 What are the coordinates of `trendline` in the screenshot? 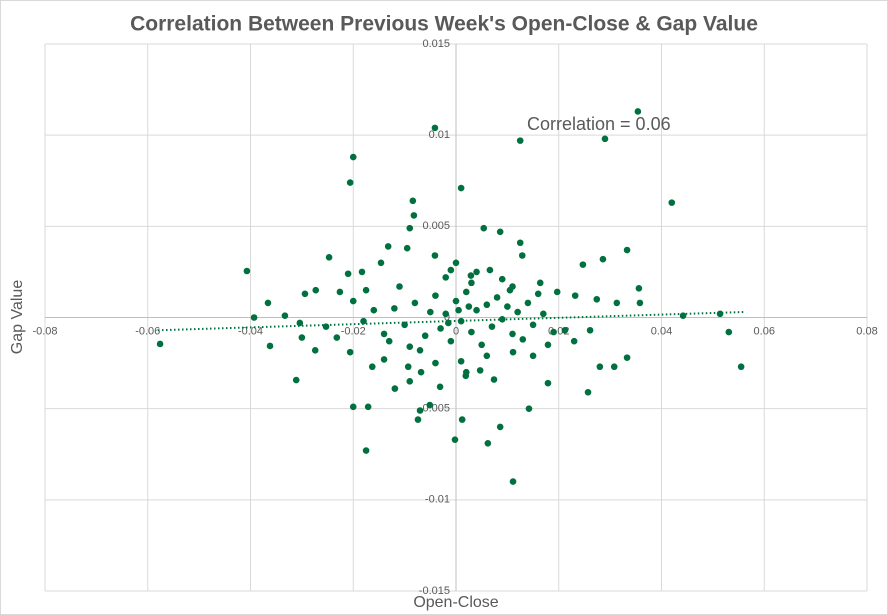 It's located at (450, 321).